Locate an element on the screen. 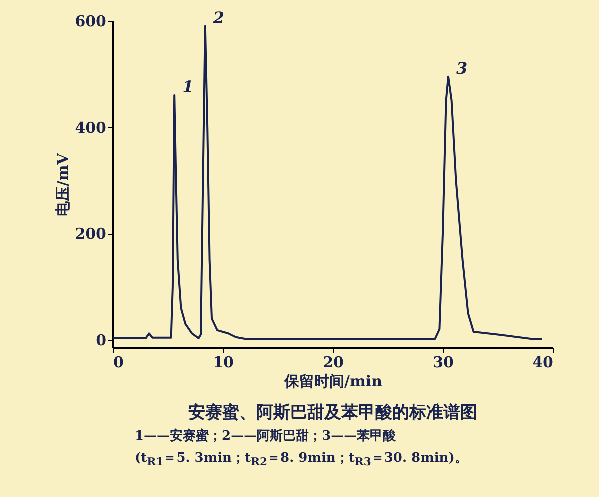 The width and height of the screenshot is (599, 497). y-tick-label: 0 is located at coordinates (101, 341).